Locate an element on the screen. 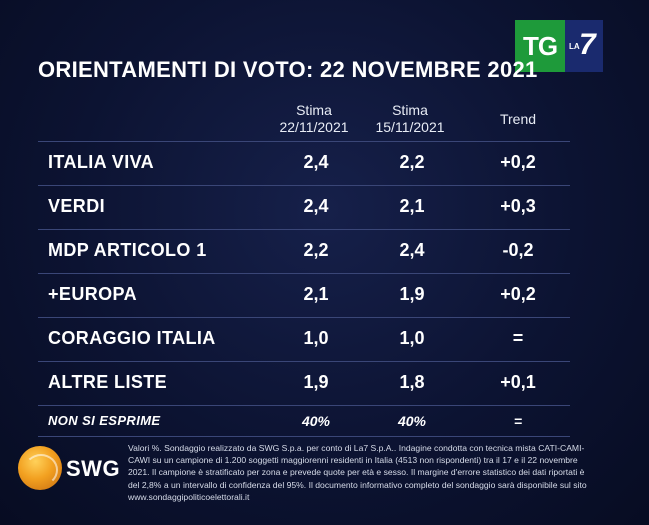 This screenshot has width=649, height=525. swg-globe-icon is located at coordinates (40, 468).